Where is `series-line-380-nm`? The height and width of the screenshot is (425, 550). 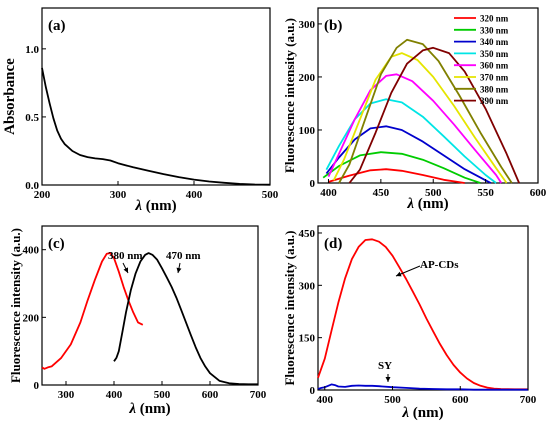
series-line-380-nm is located at coordinates (425, 111).